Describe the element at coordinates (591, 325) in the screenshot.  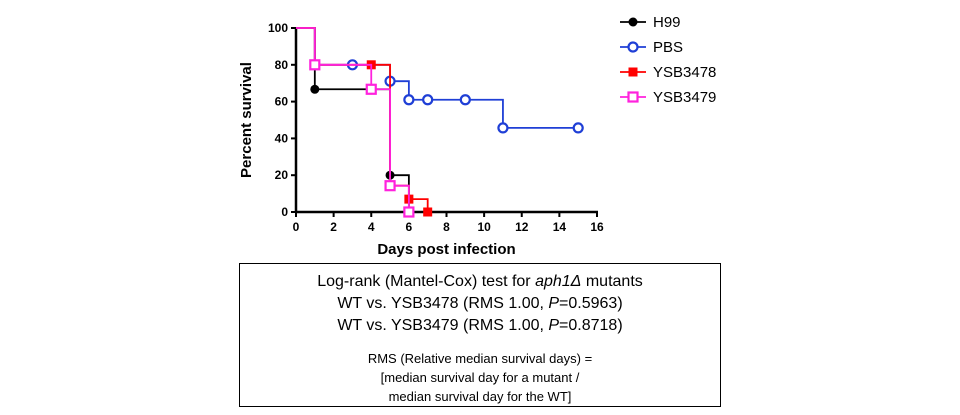
I see `stats-p-value: =0.8718)` at that location.